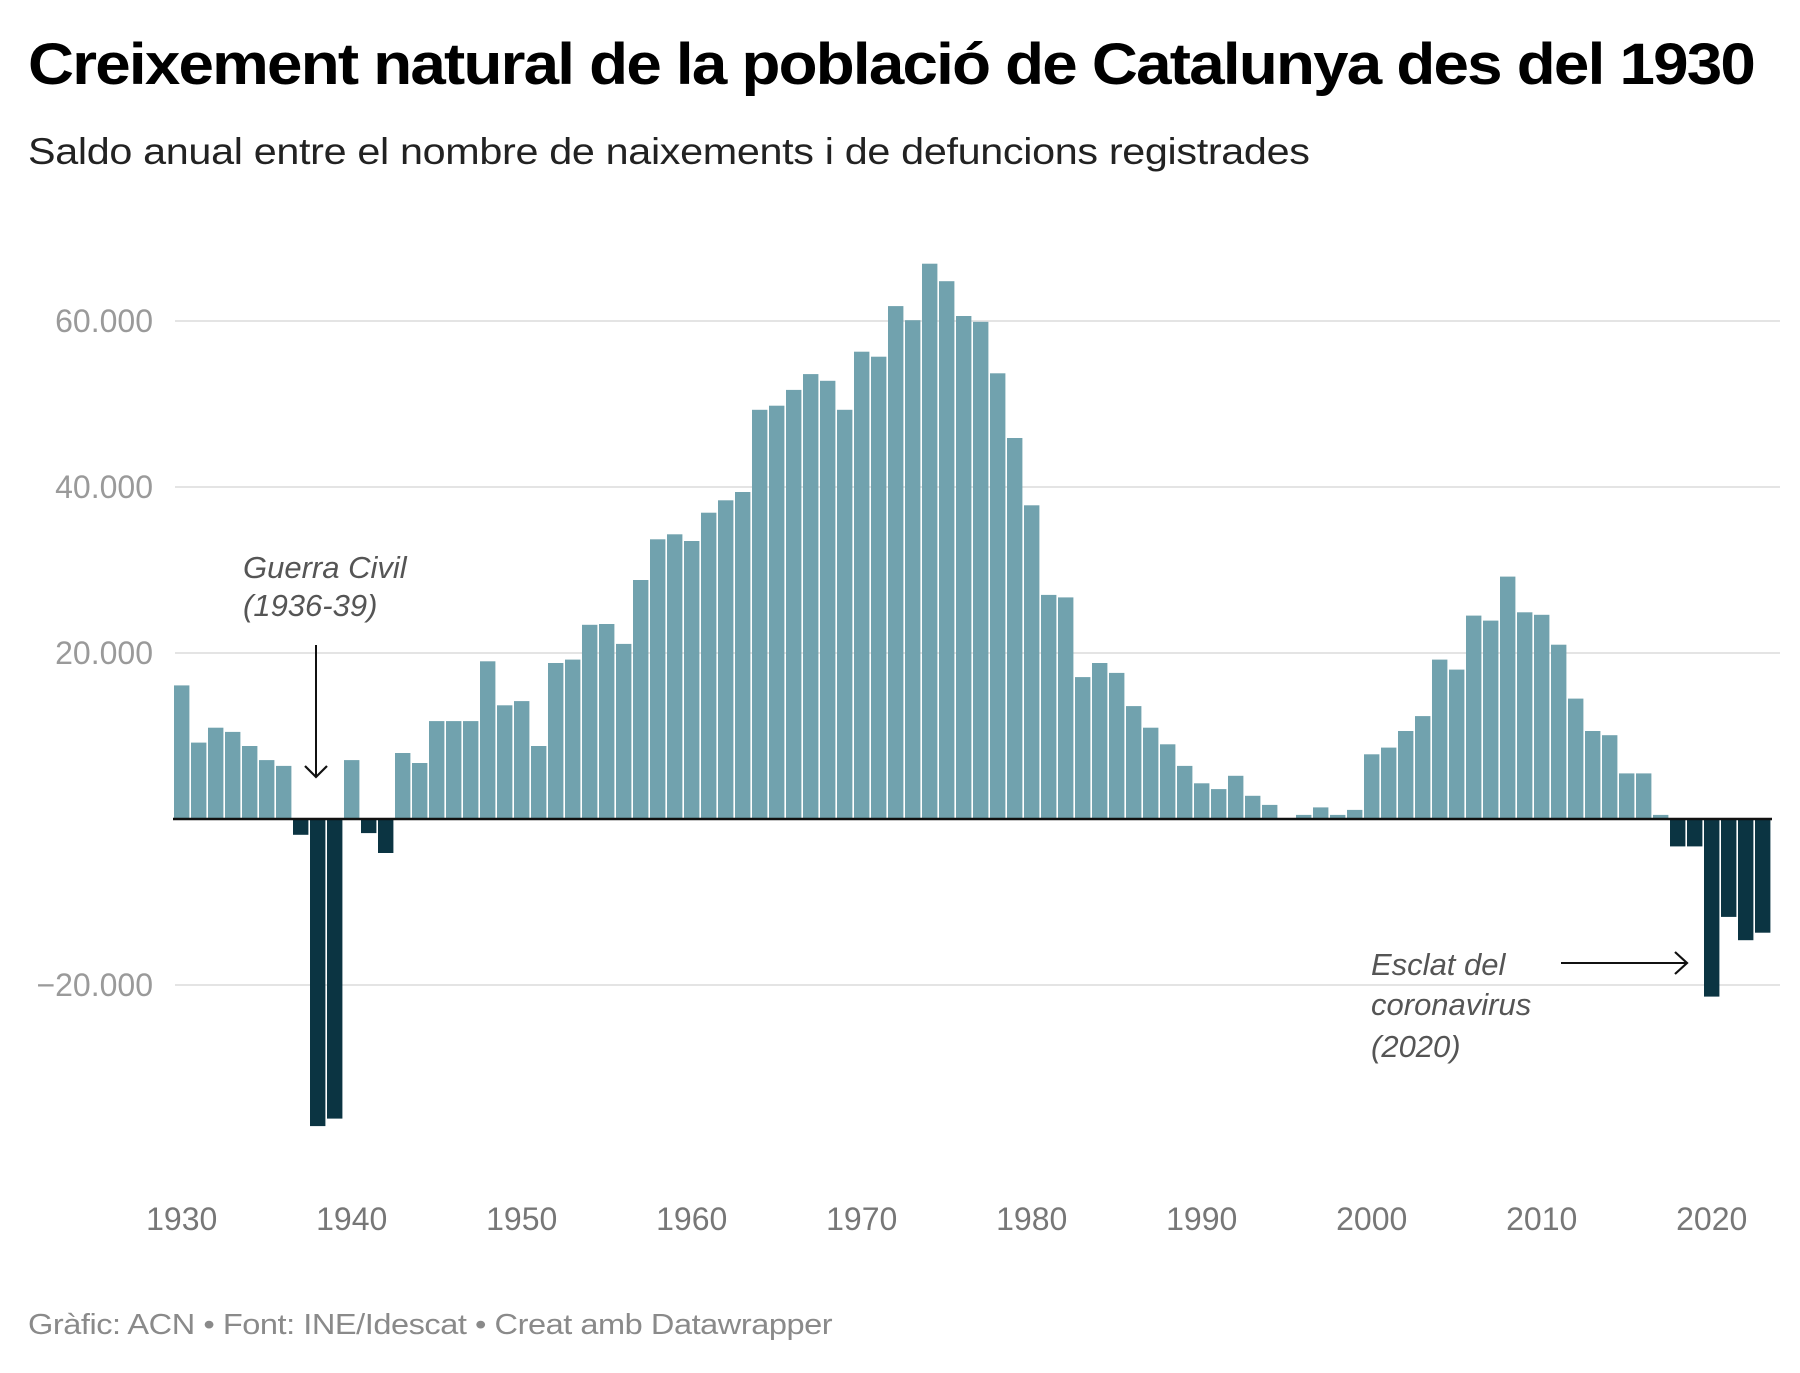  I want to click on bar-2023, so click(1763, 876).